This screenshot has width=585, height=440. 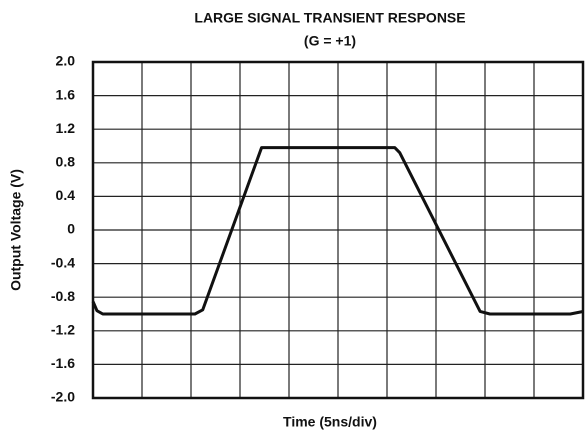 I want to click on y-tick-label: 1.6, so click(x=66, y=94).